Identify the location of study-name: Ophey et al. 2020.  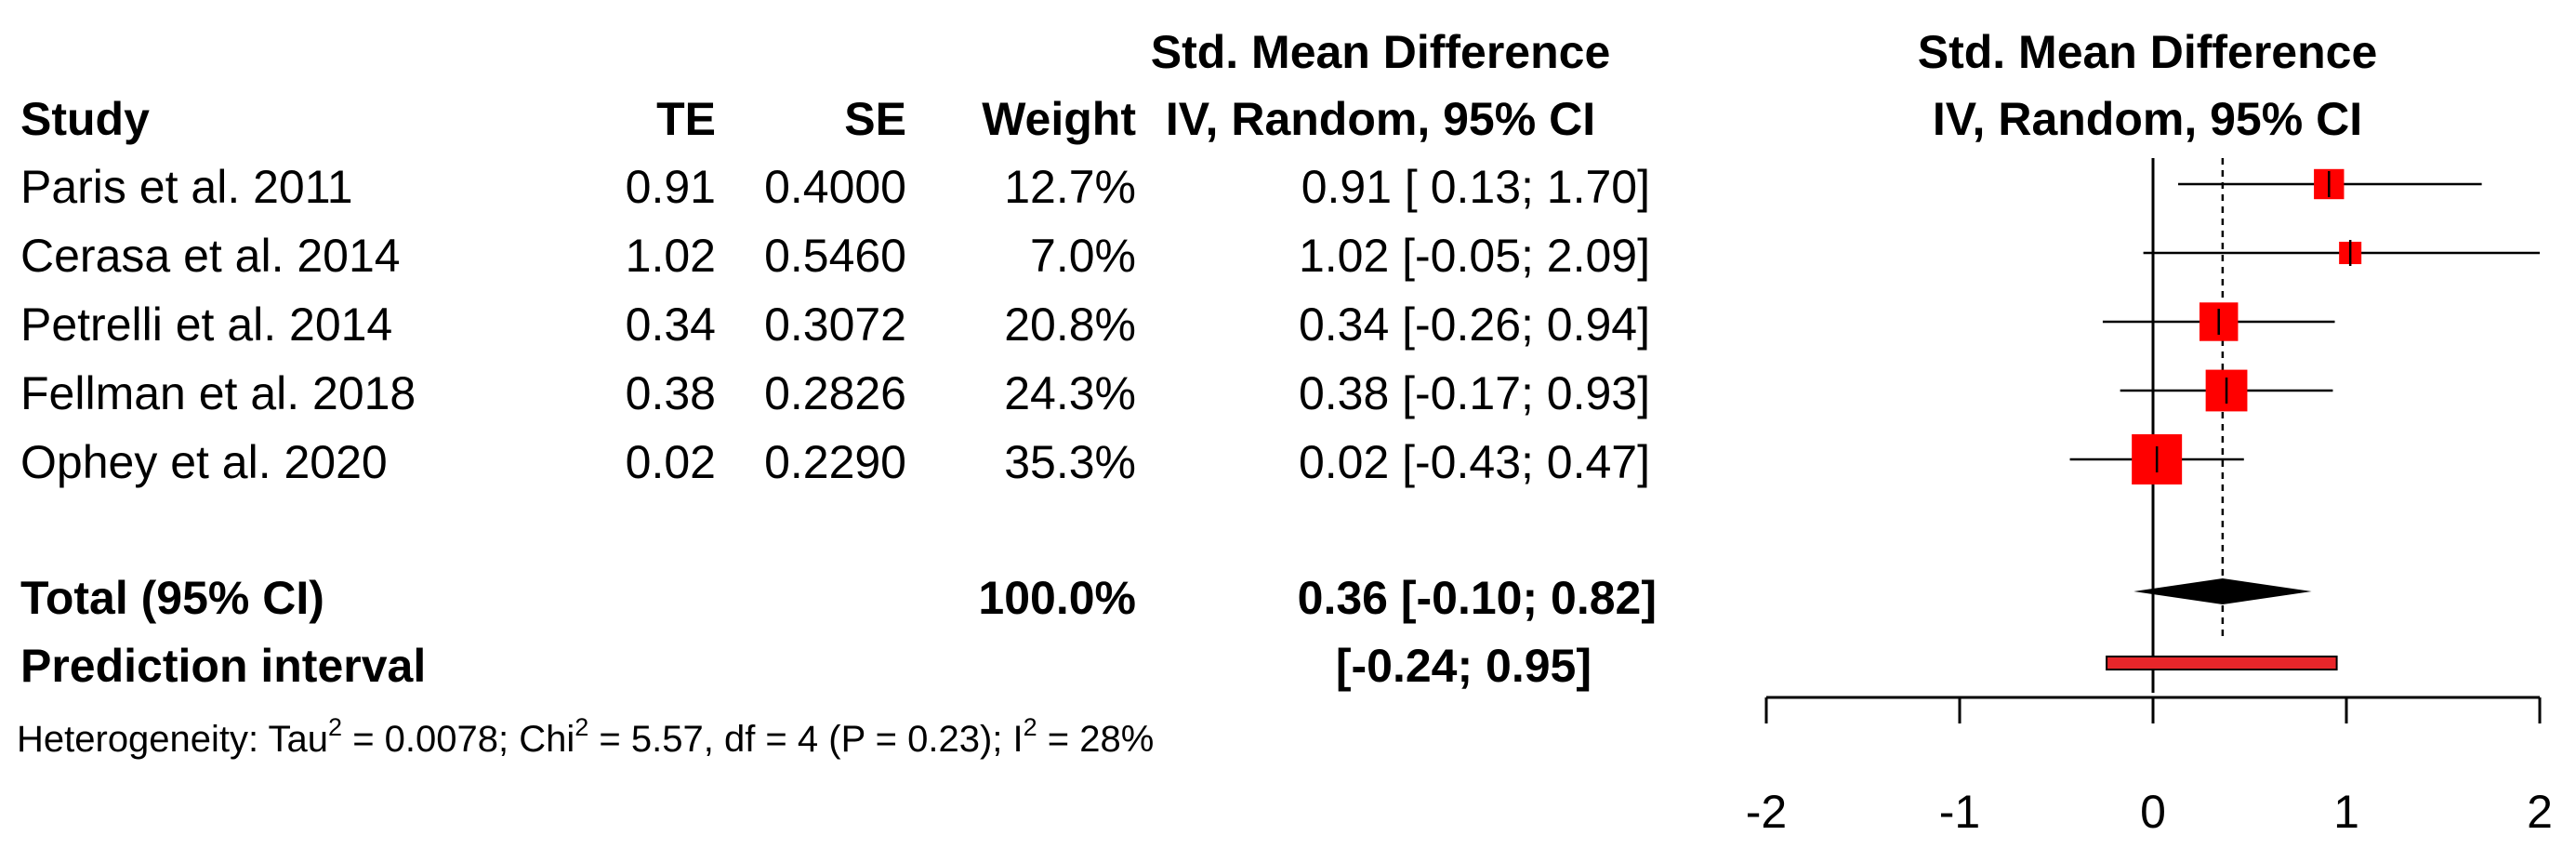
(204, 462).